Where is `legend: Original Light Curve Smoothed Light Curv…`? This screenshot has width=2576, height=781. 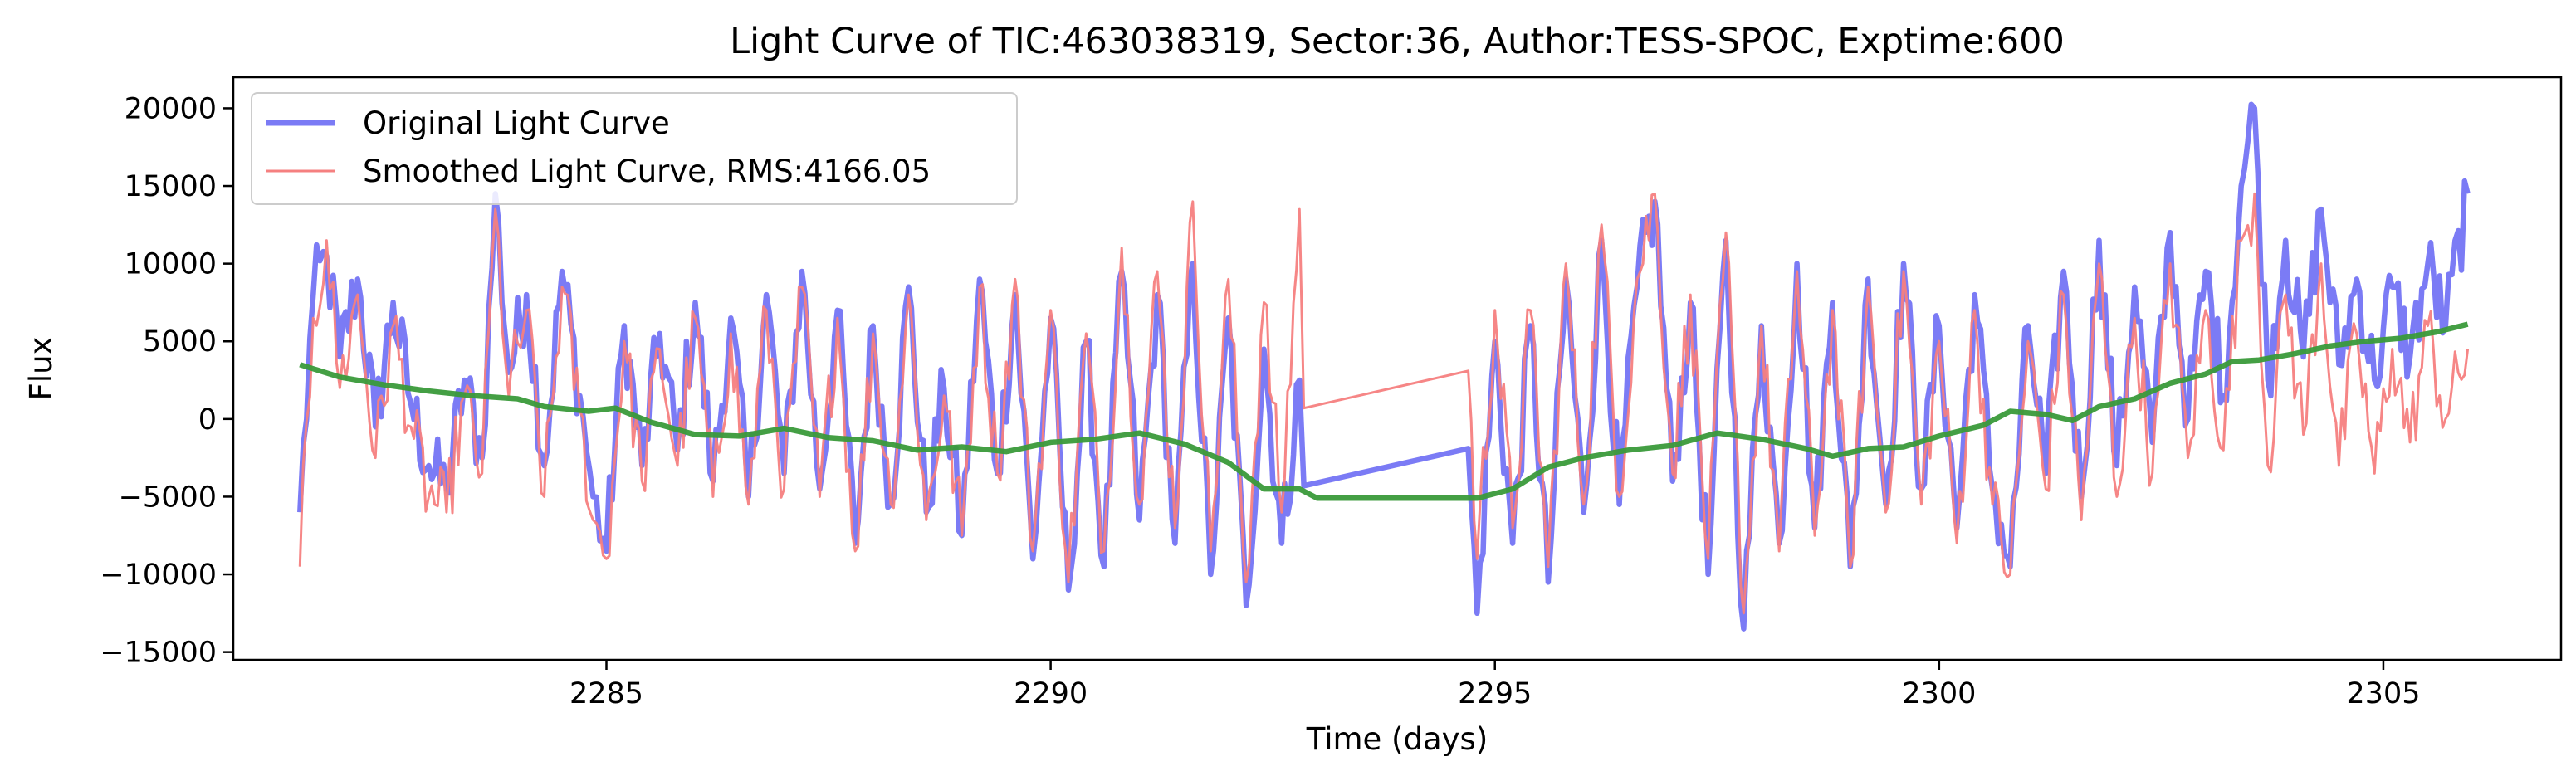 legend: Original Light Curve Smoothed Light Curv… is located at coordinates (634, 148).